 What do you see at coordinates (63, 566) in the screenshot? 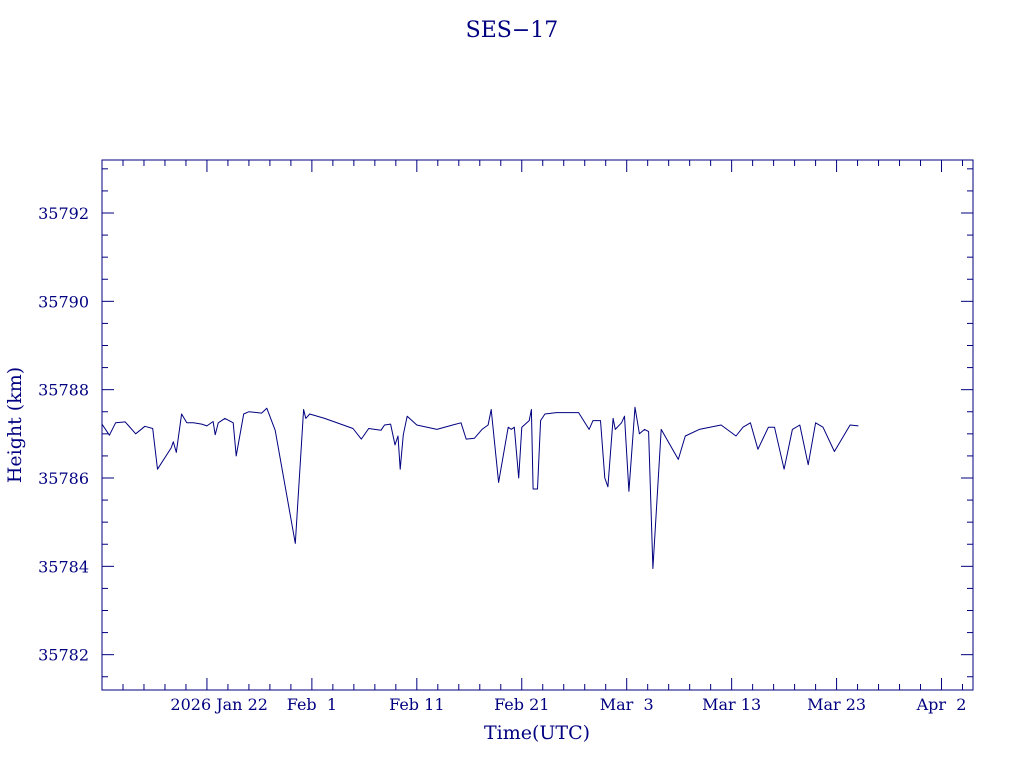
I see `y-tick-label: 35784` at bounding box center [63, 566].